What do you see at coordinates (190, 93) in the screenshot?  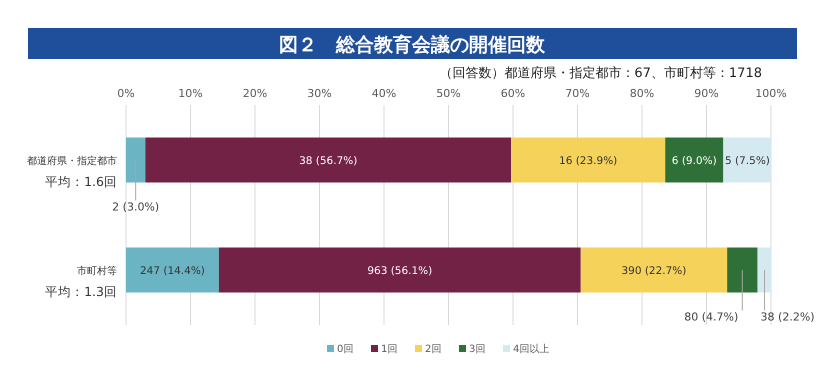 I see `x-tick-label: 10%` at bounding box center [190, 93].